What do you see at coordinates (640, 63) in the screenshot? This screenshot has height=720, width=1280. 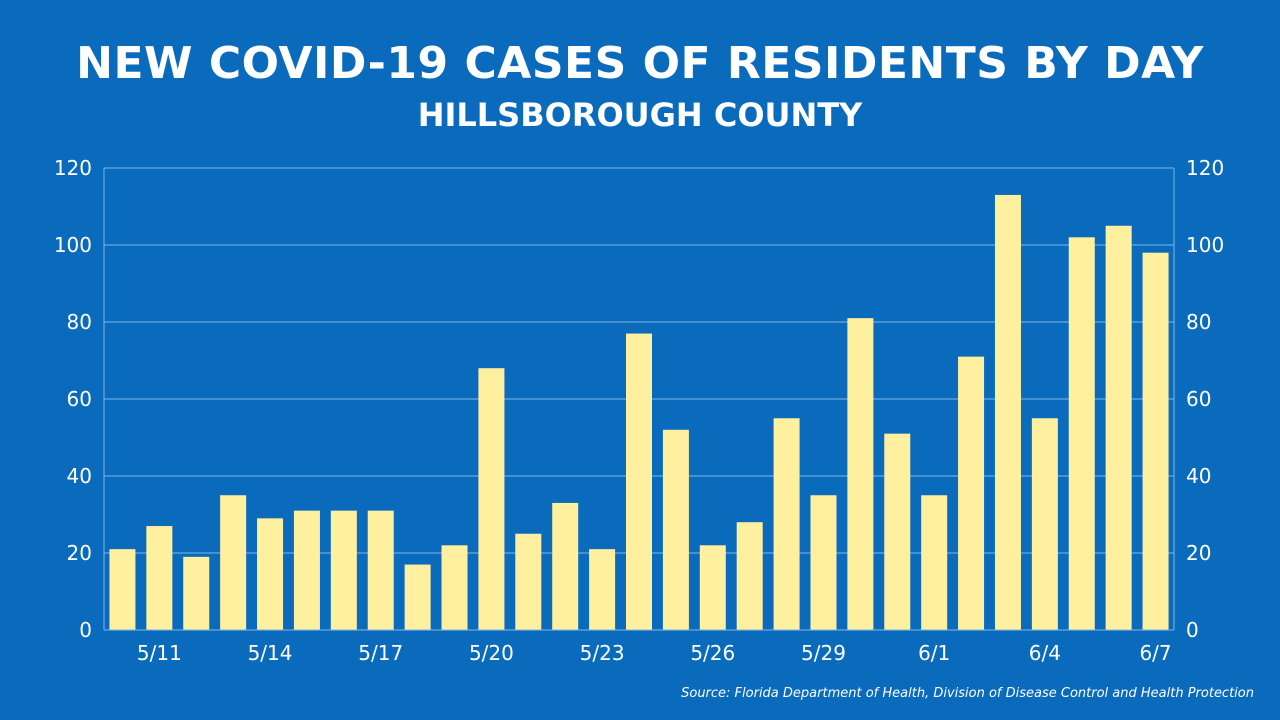 I see `chart-title: NEW COVID-19 CASES OF RESIDENTS BY DAY` at bounding box center [640, 63].